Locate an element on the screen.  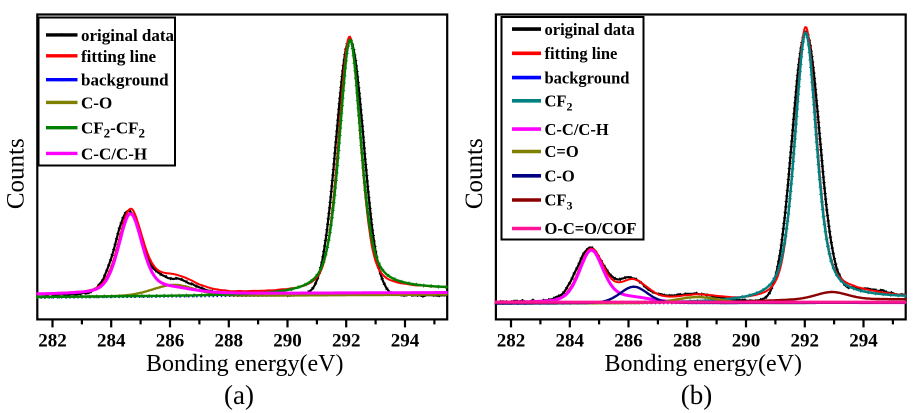
svg-text: C=O is located at coordinates (562, 151).